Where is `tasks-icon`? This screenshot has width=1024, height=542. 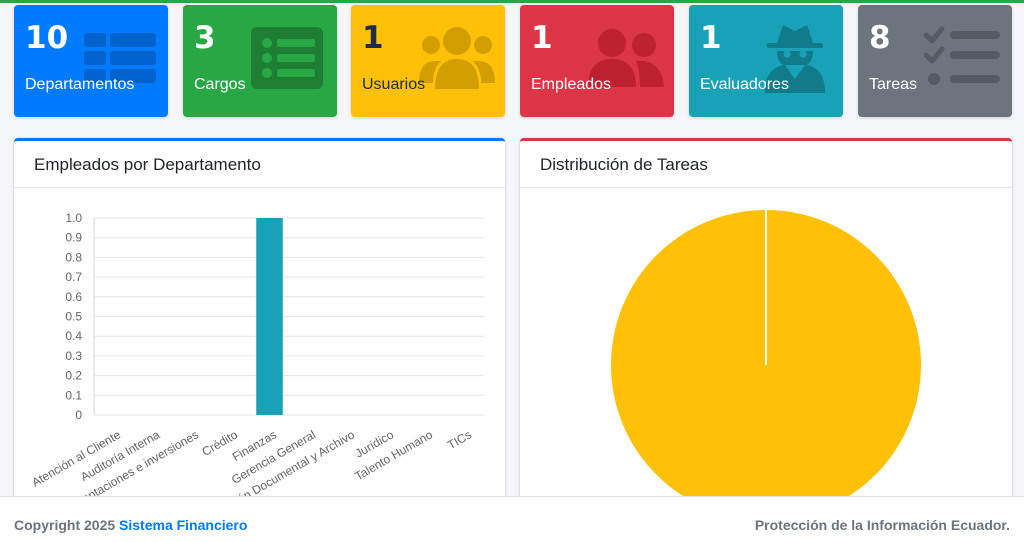 tasks-icon is located at coordinates (962, 55).